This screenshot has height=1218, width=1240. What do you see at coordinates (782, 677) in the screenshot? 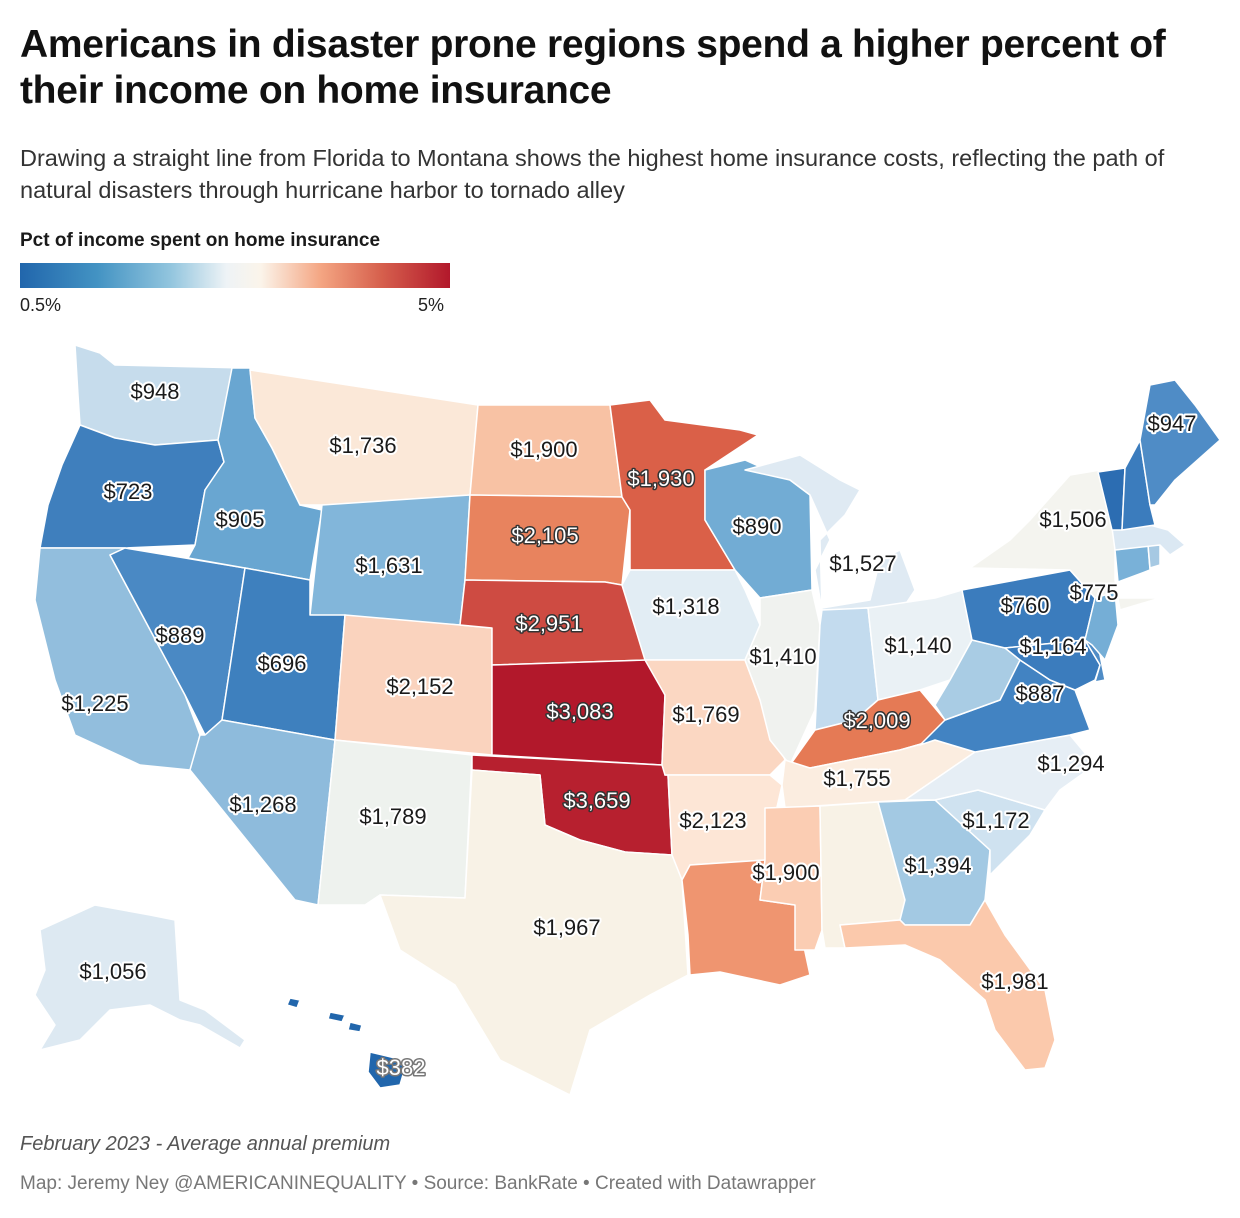
I see `state-il` at bounding box center [782, 677].